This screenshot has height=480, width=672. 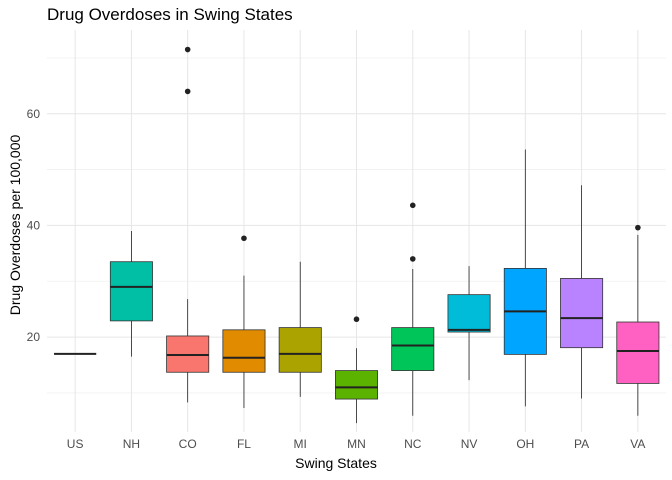 What do you see at coordinates (300, 350) in the screenshot?
I see `box-MI` at bounding box center [300, 350].